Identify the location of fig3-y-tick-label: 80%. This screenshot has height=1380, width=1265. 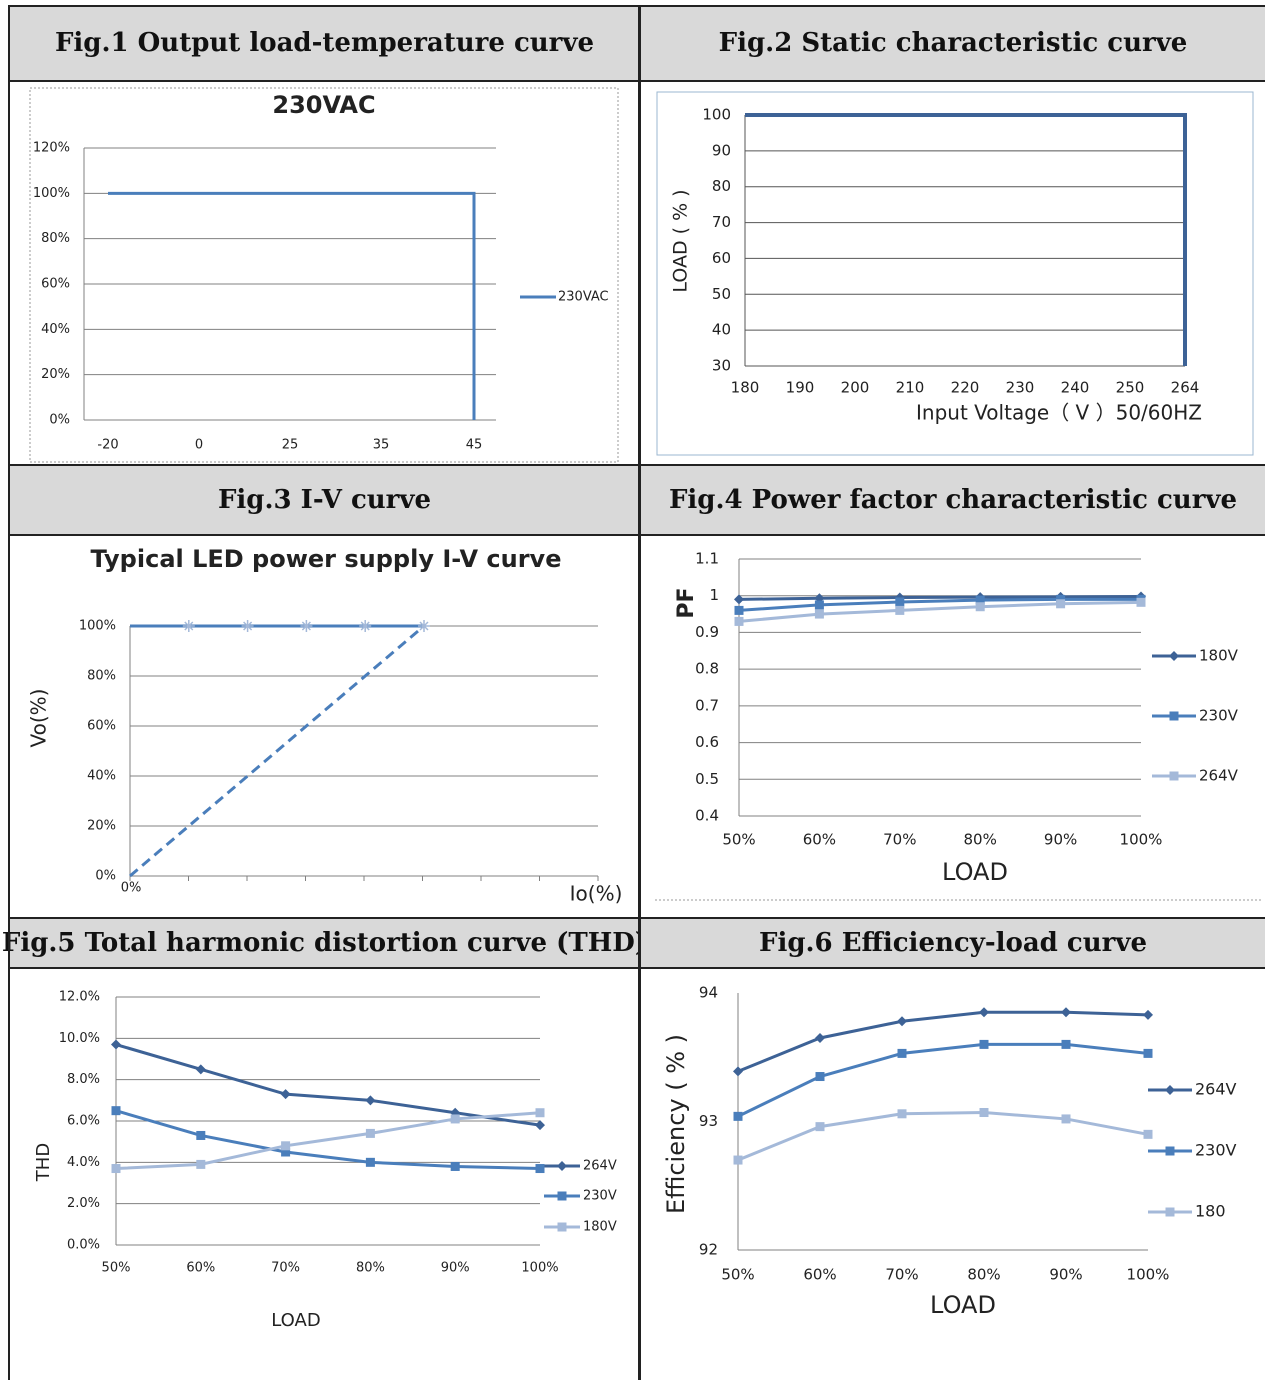
(101, 676).